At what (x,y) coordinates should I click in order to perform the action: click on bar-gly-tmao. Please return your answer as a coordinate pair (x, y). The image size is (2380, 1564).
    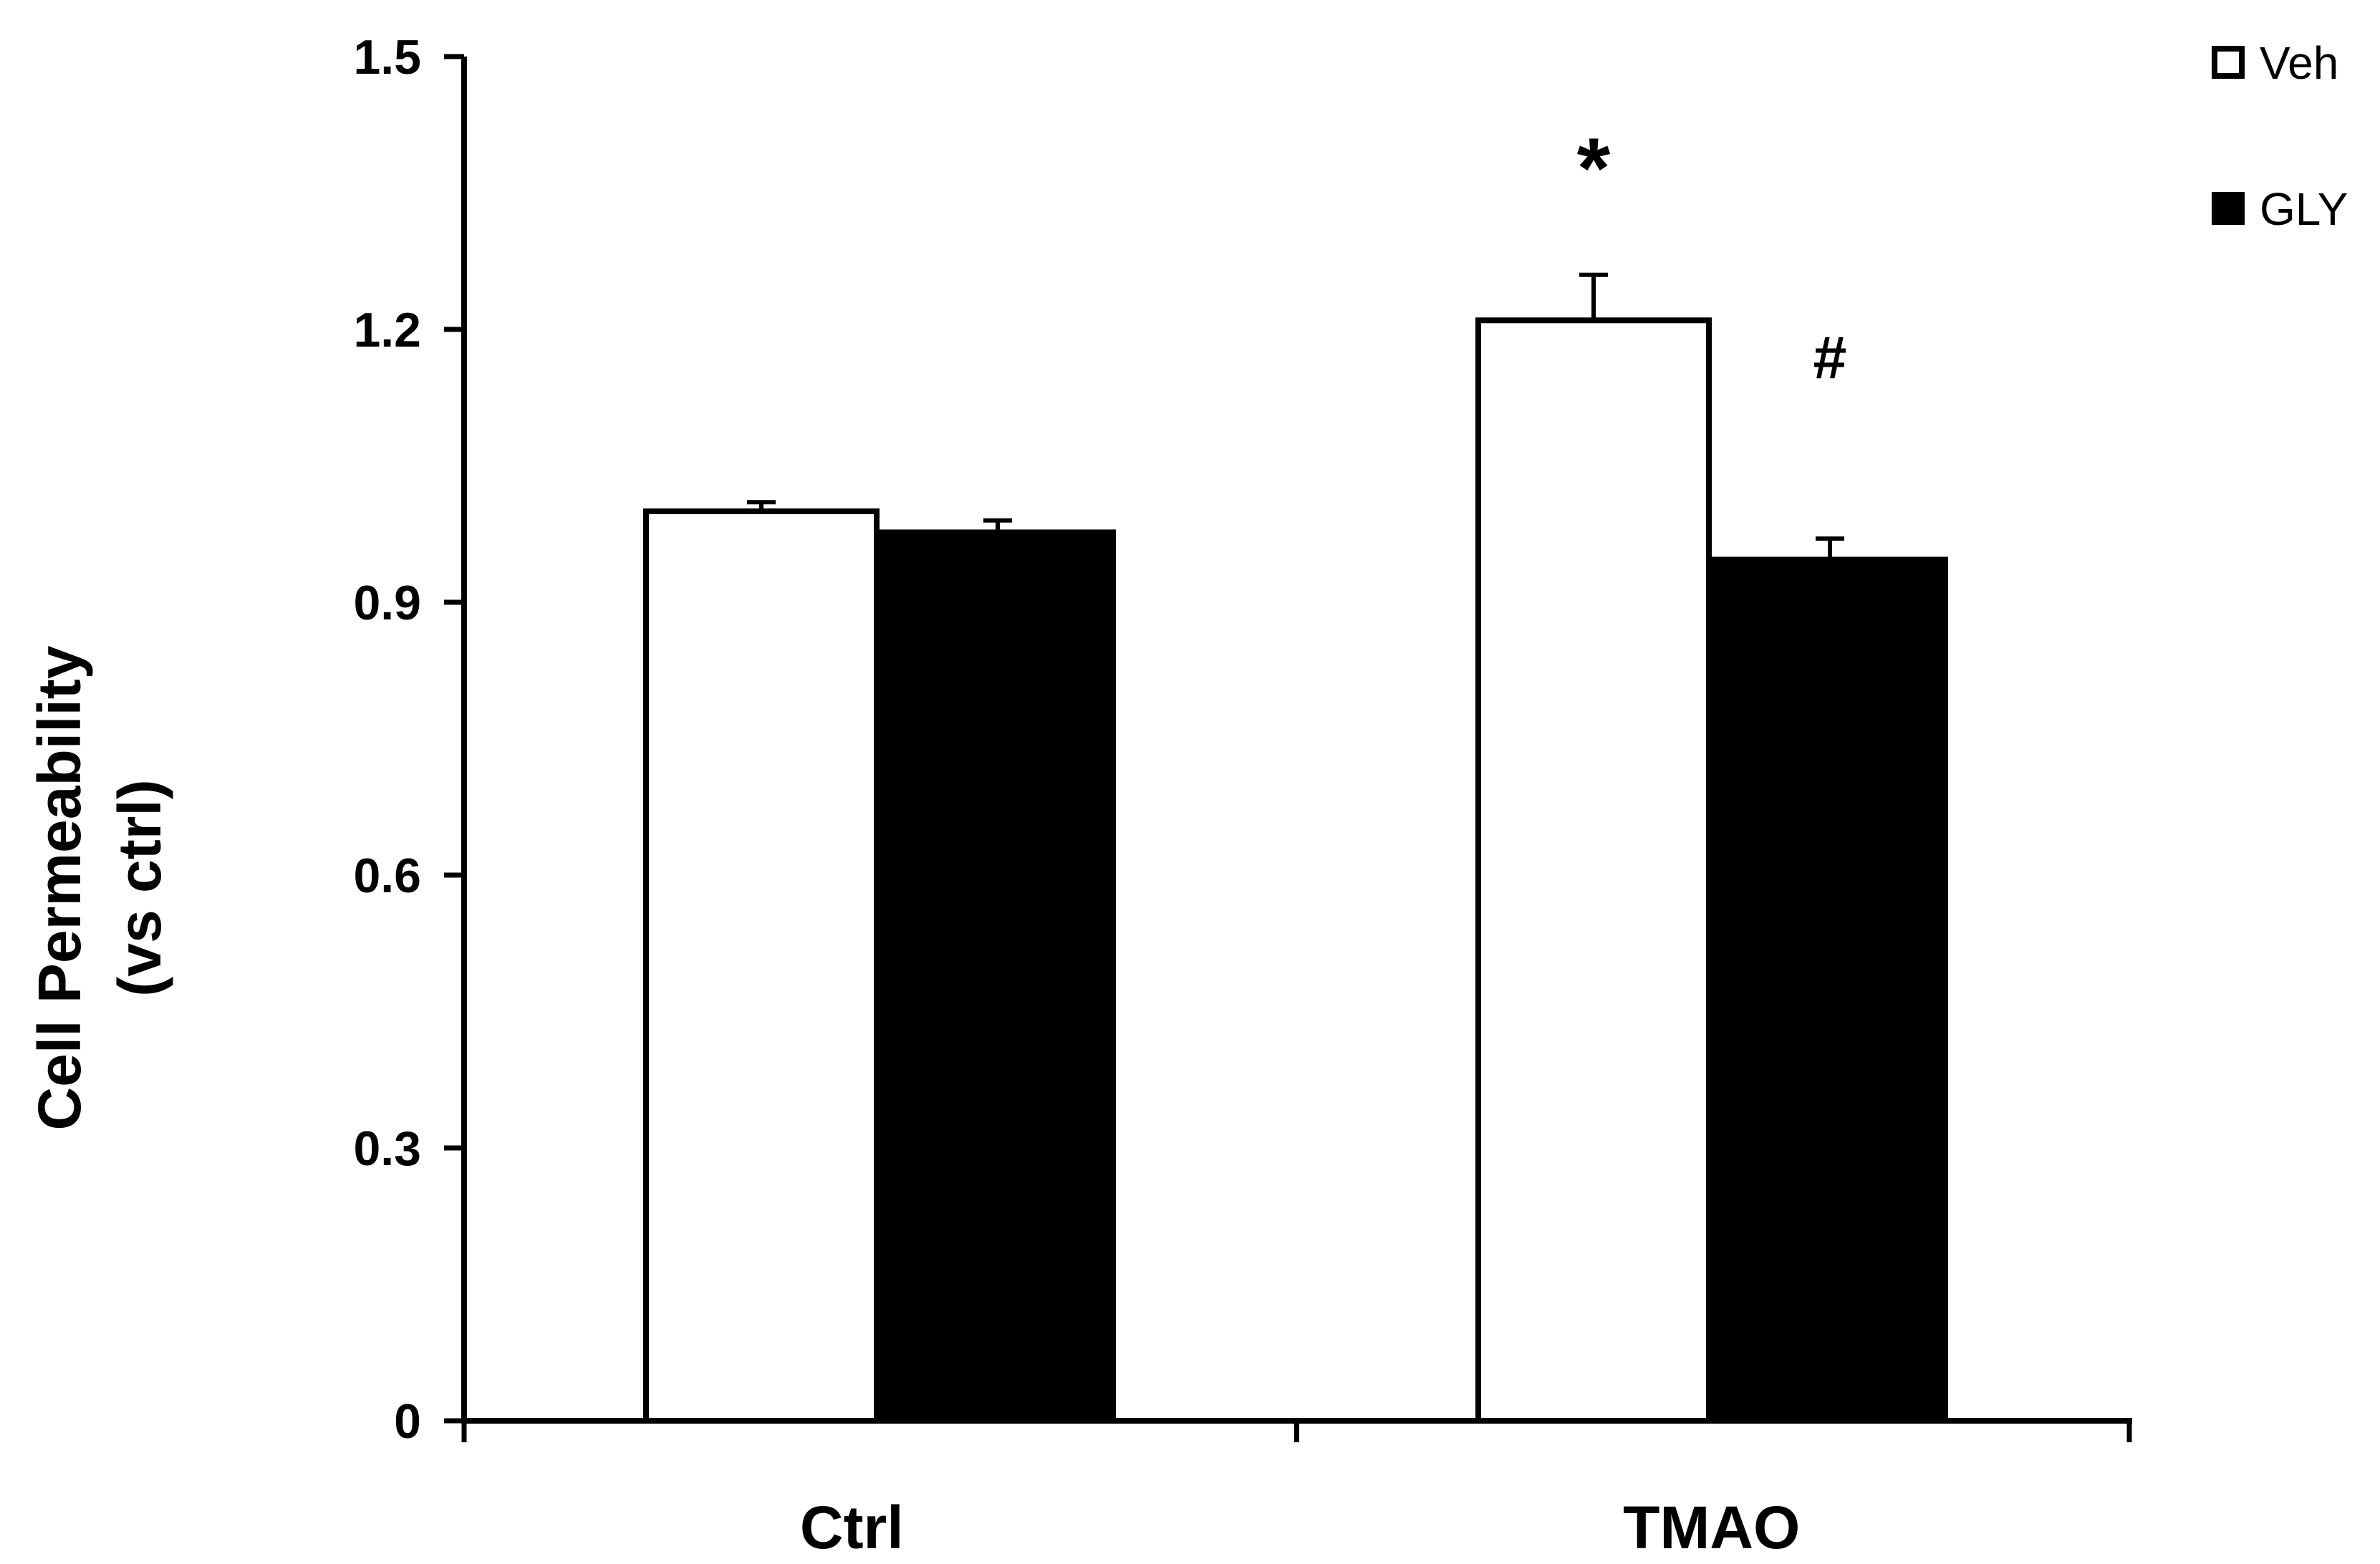
    Looking at the image, I should click on (1830, 989).